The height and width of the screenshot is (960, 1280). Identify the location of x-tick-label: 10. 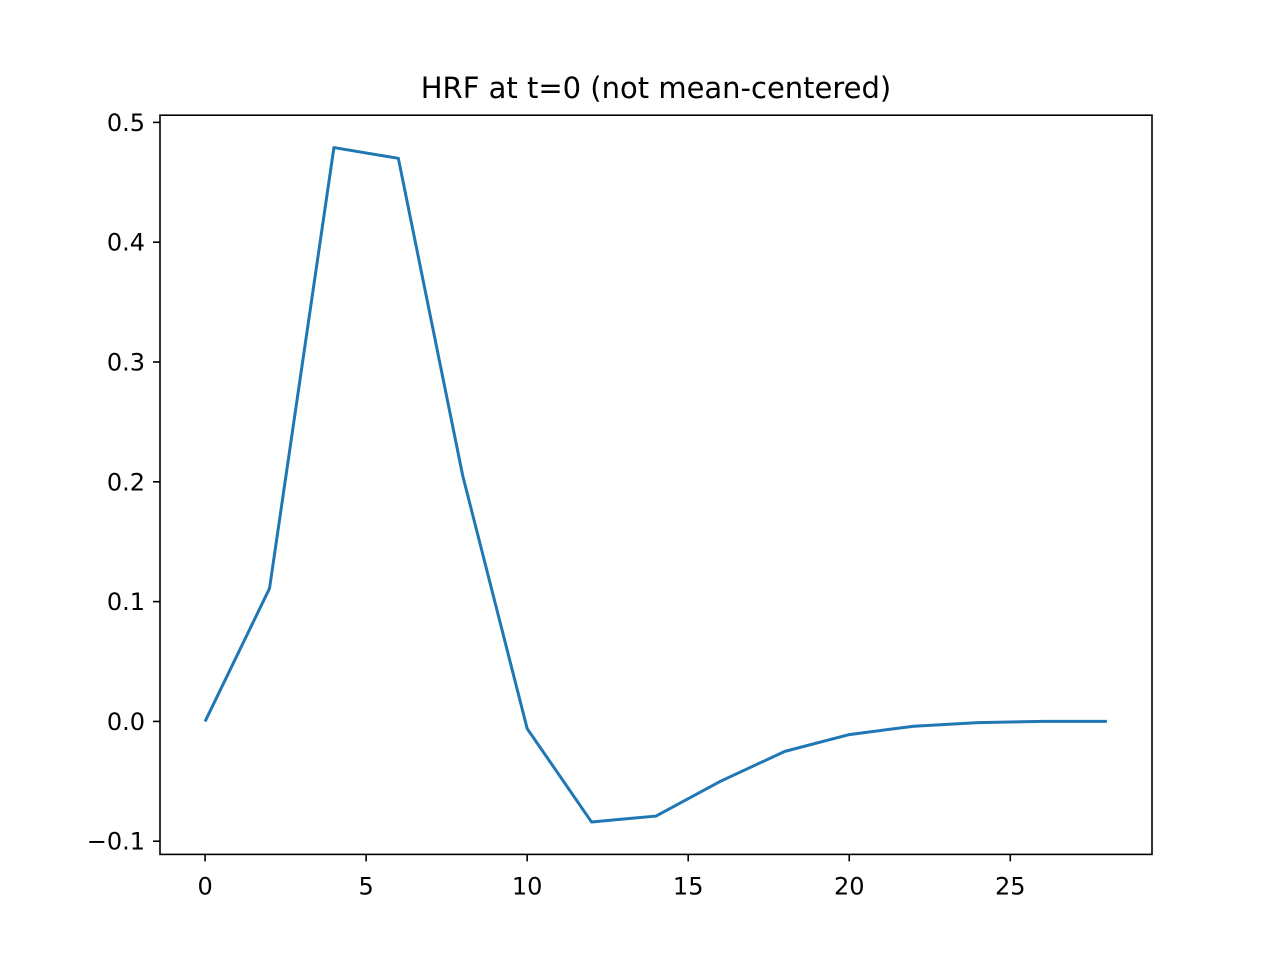
(527, 886).